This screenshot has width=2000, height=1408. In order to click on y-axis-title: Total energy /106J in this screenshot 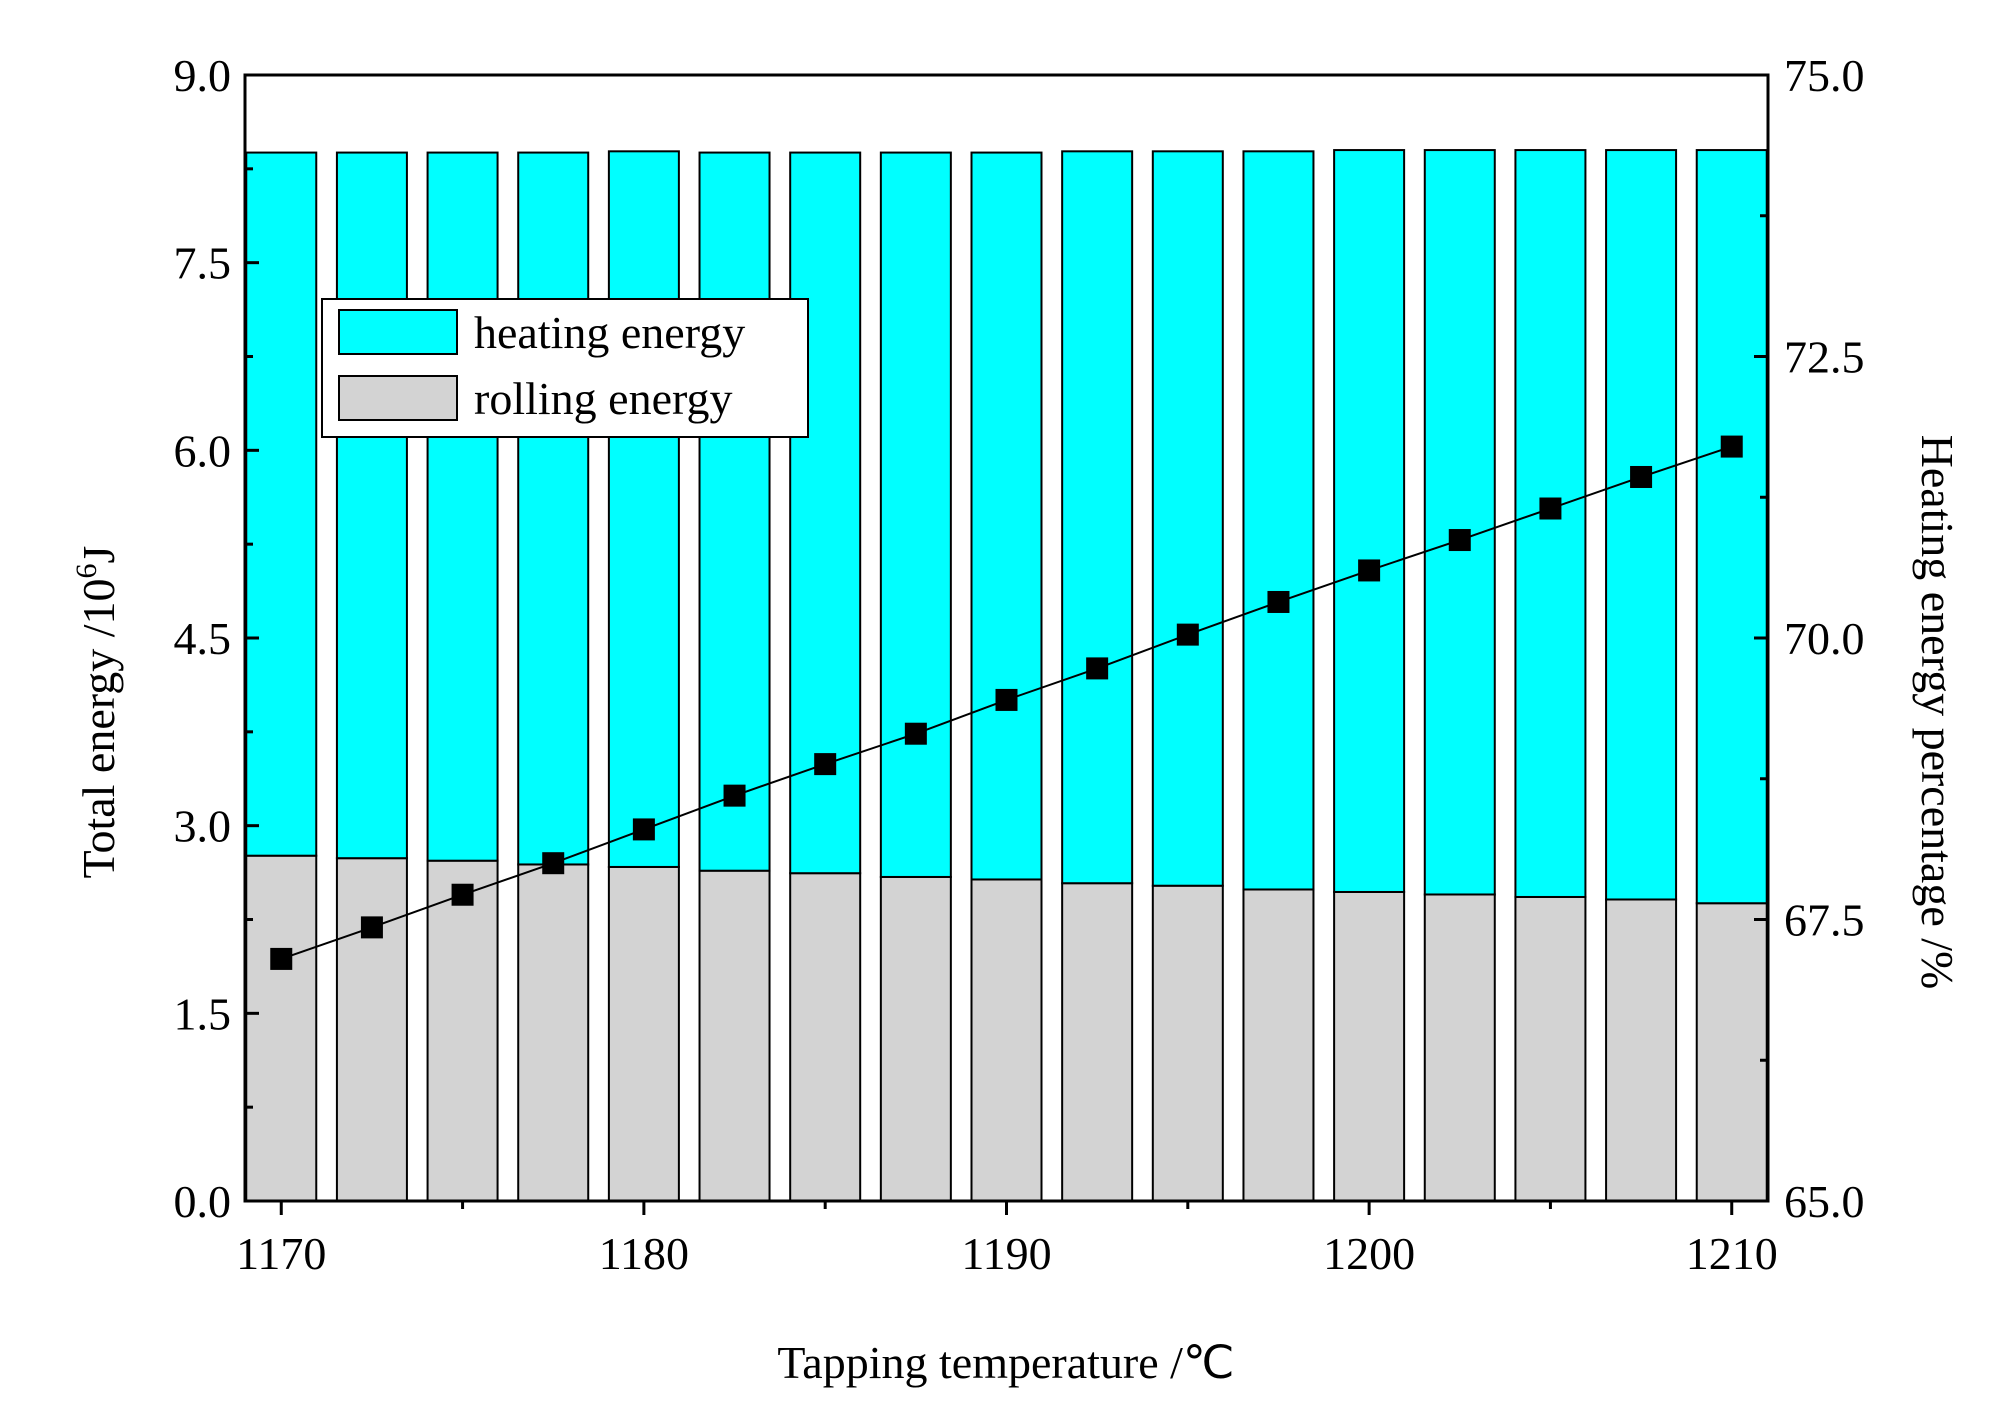, I will do `click(97, 712)`.